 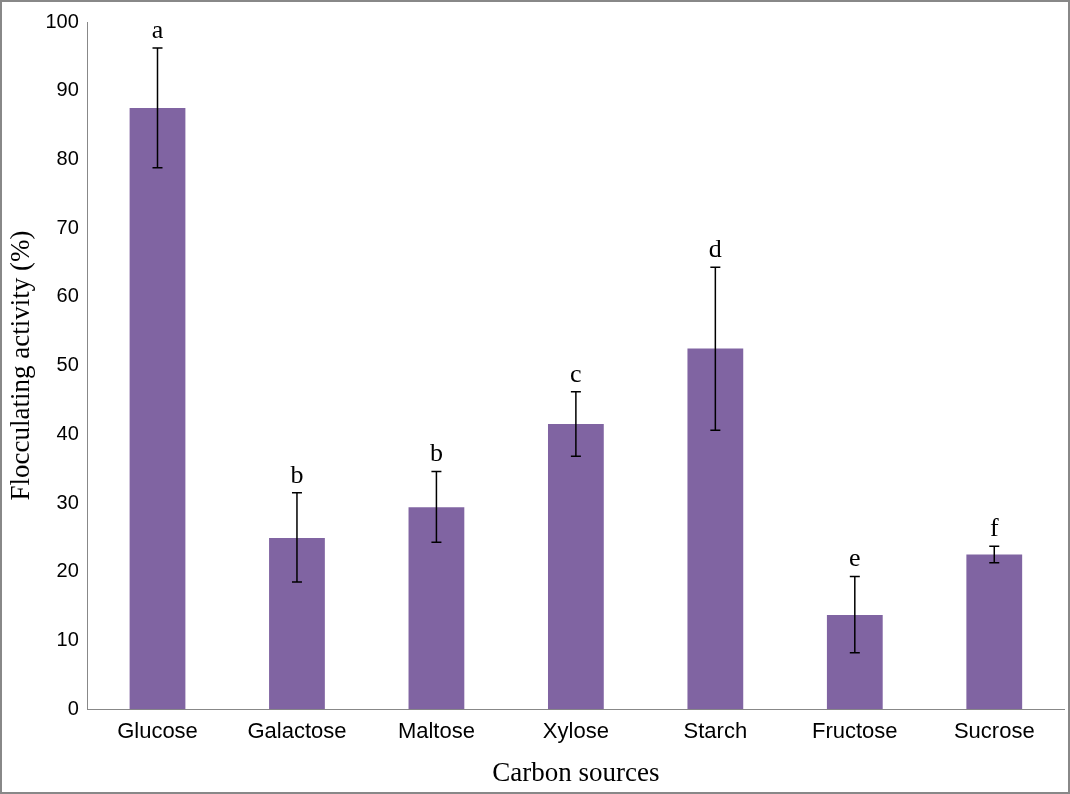 I want to click on y-tick-label: 80, so click(x=67, y=157).